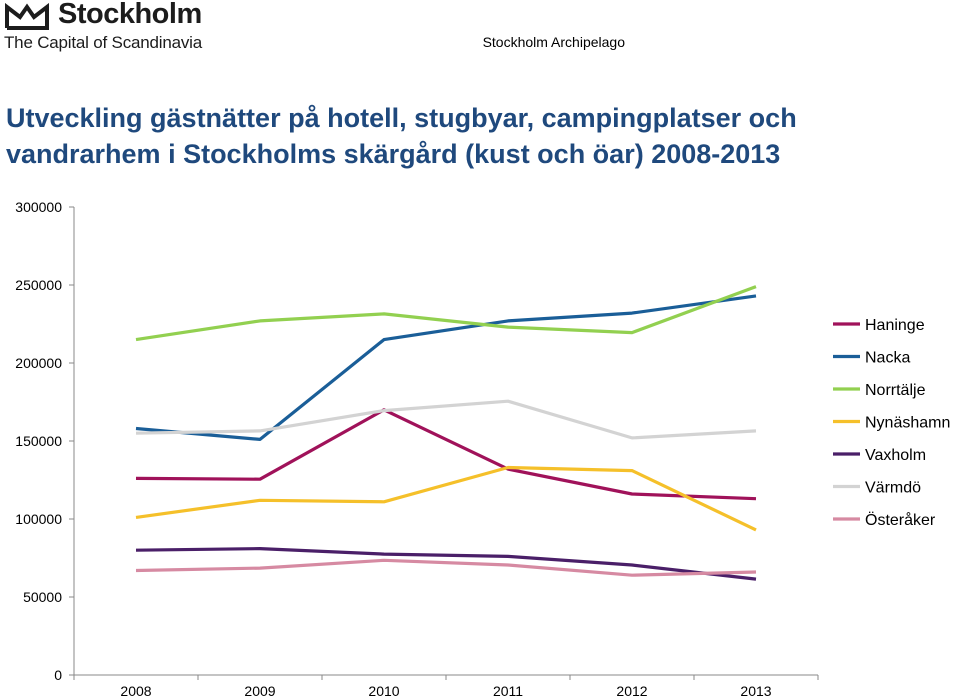 This screenshot has width=960, height=697. Describe the element at coordinates (38, 207) in the screenshot. I see `y-tick-label: 300000` at that location.